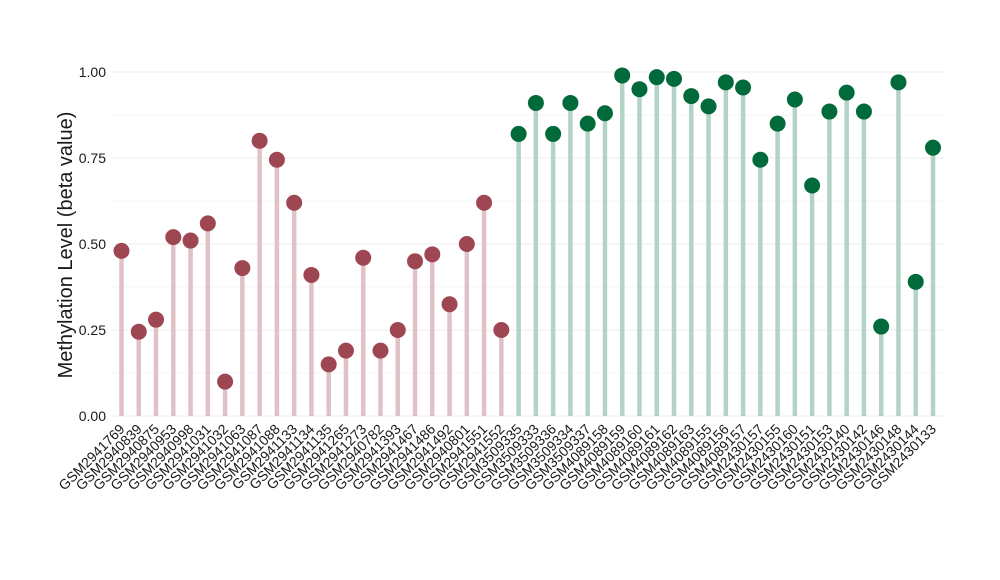 The width and height of the screenshot is (1000, 580). I want to click on y-axis-ticks: 0.00 0.25 0.50 0.75 1.00, so click(92, 244).